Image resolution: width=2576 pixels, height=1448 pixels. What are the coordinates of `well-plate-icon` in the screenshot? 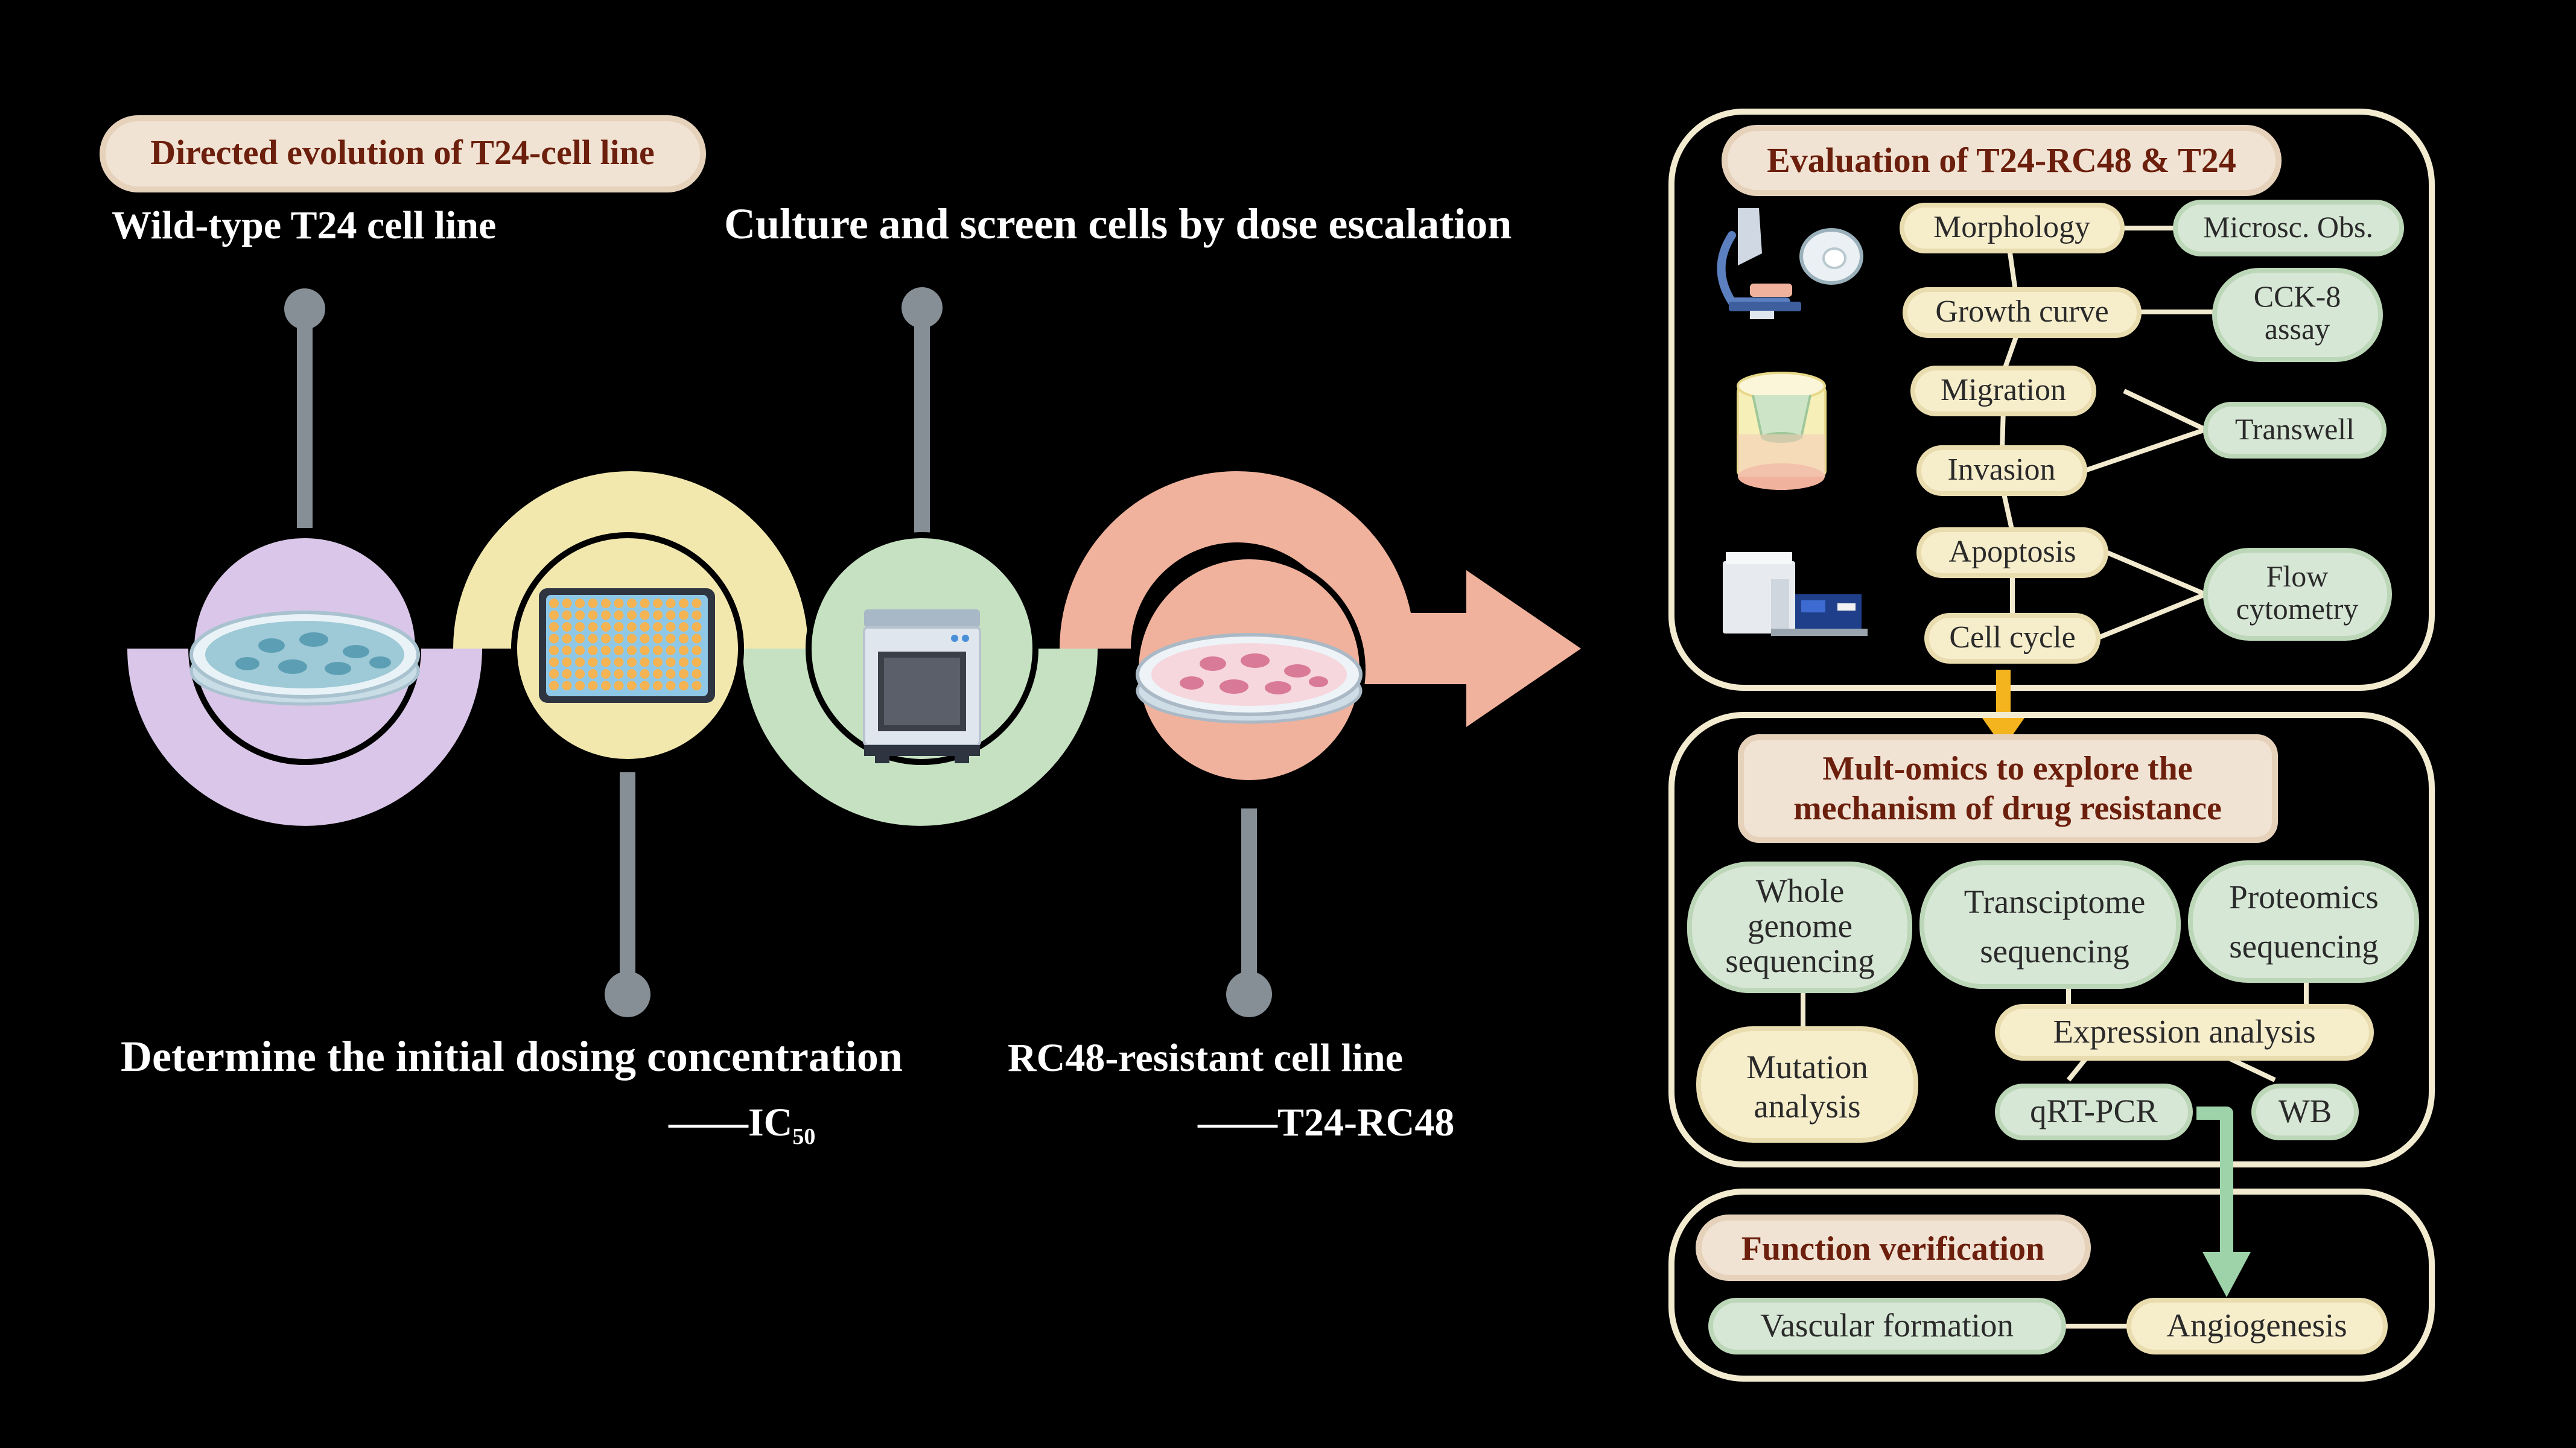 It's located at (627, 646).